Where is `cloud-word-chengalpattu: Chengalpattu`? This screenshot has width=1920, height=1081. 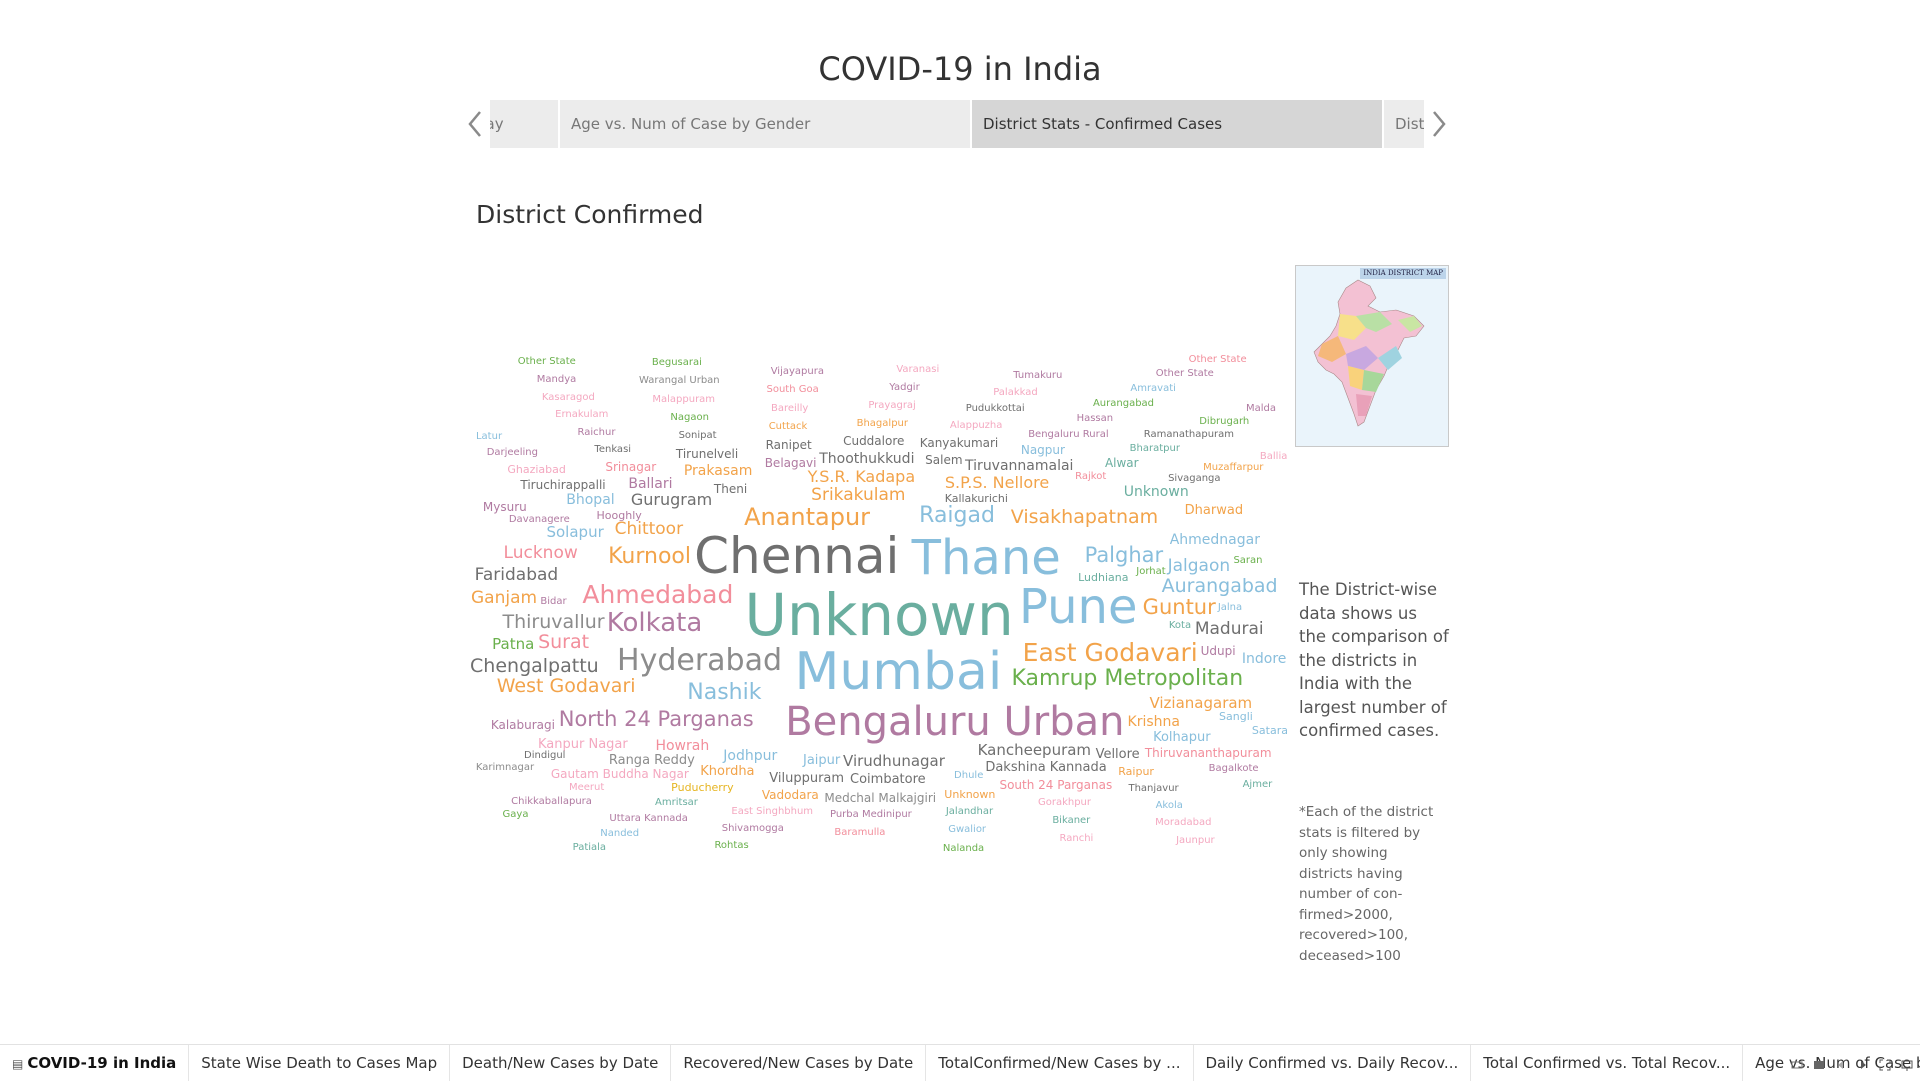 cloud-word-chengalpattu: Chengalpattu is located at coordinates (534, 665).